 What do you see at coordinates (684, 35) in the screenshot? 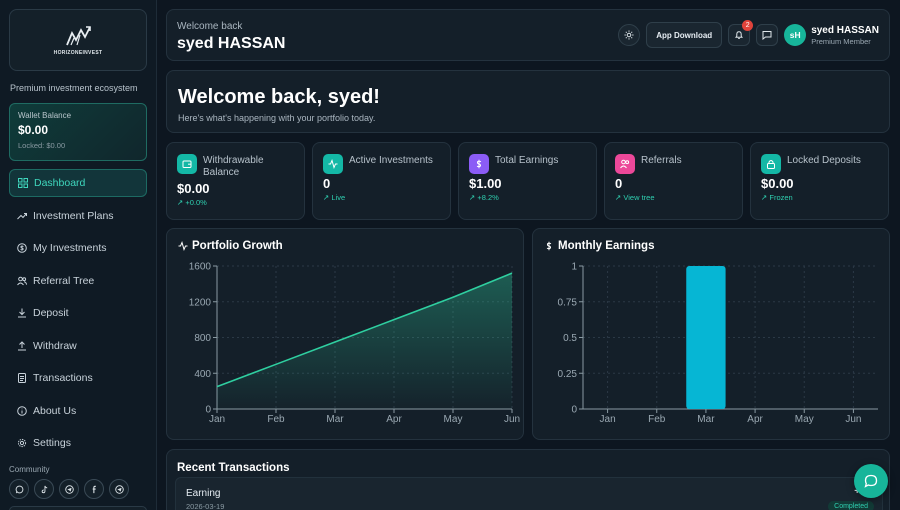
I see `app-download-button: App Download` at bounding box center [684, 35].